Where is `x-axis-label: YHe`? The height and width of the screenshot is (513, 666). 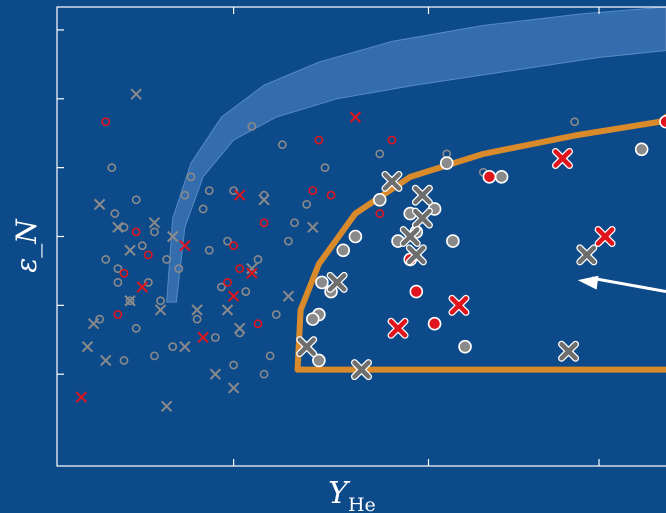 x-axis-label: YHe is located at coordinates (352, 494).